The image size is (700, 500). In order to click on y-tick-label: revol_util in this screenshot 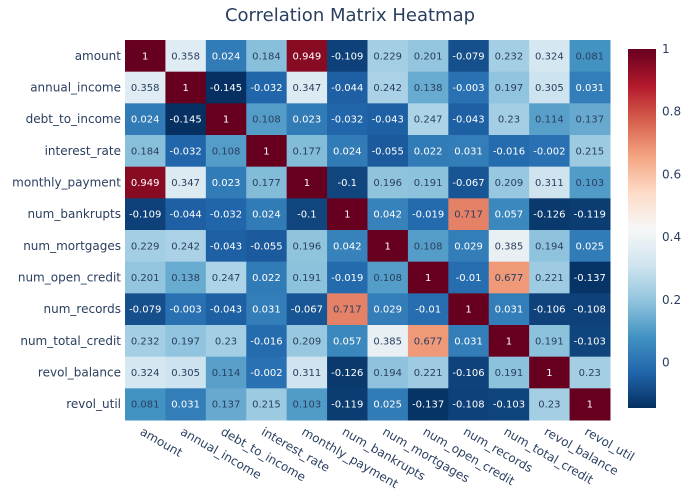, I will do `click(93, 404)`.